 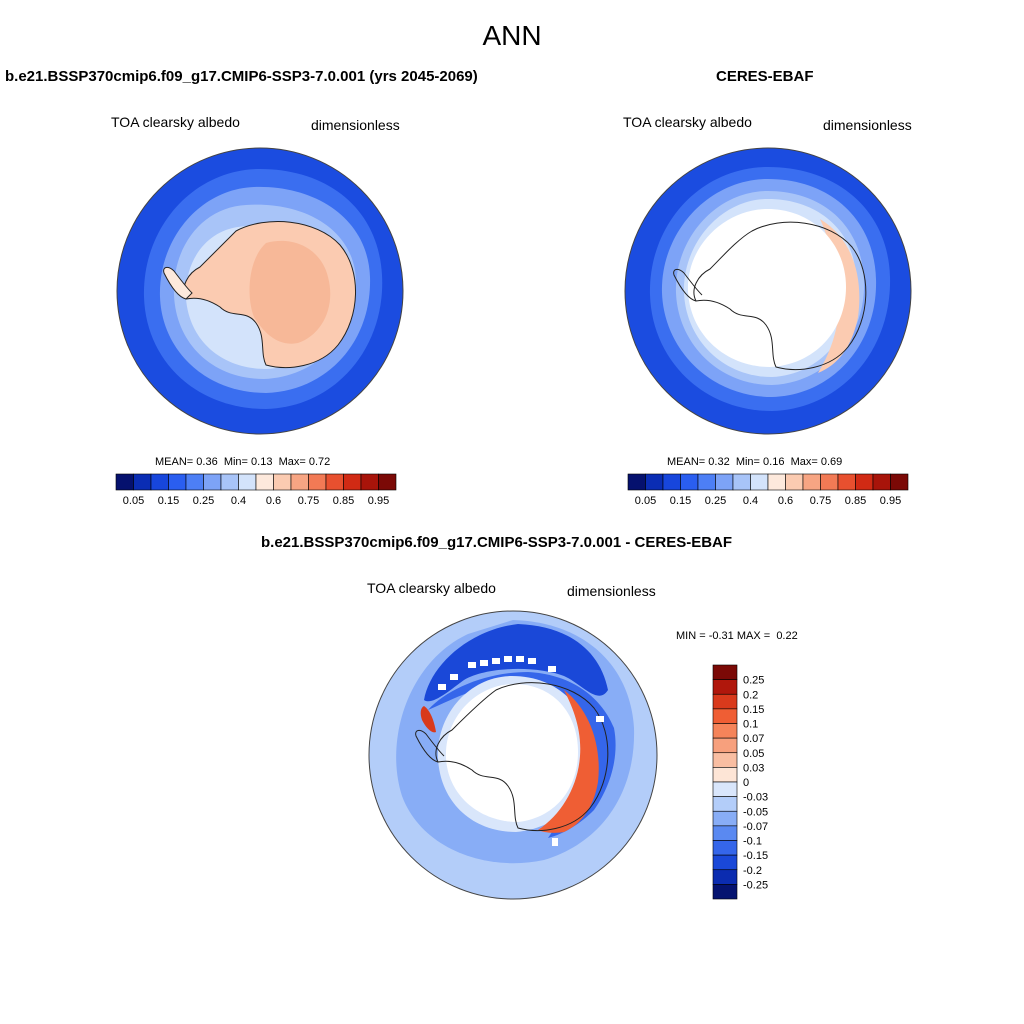 I want to click on panel3-max-value: 0.22, so click(x=787, y=636).